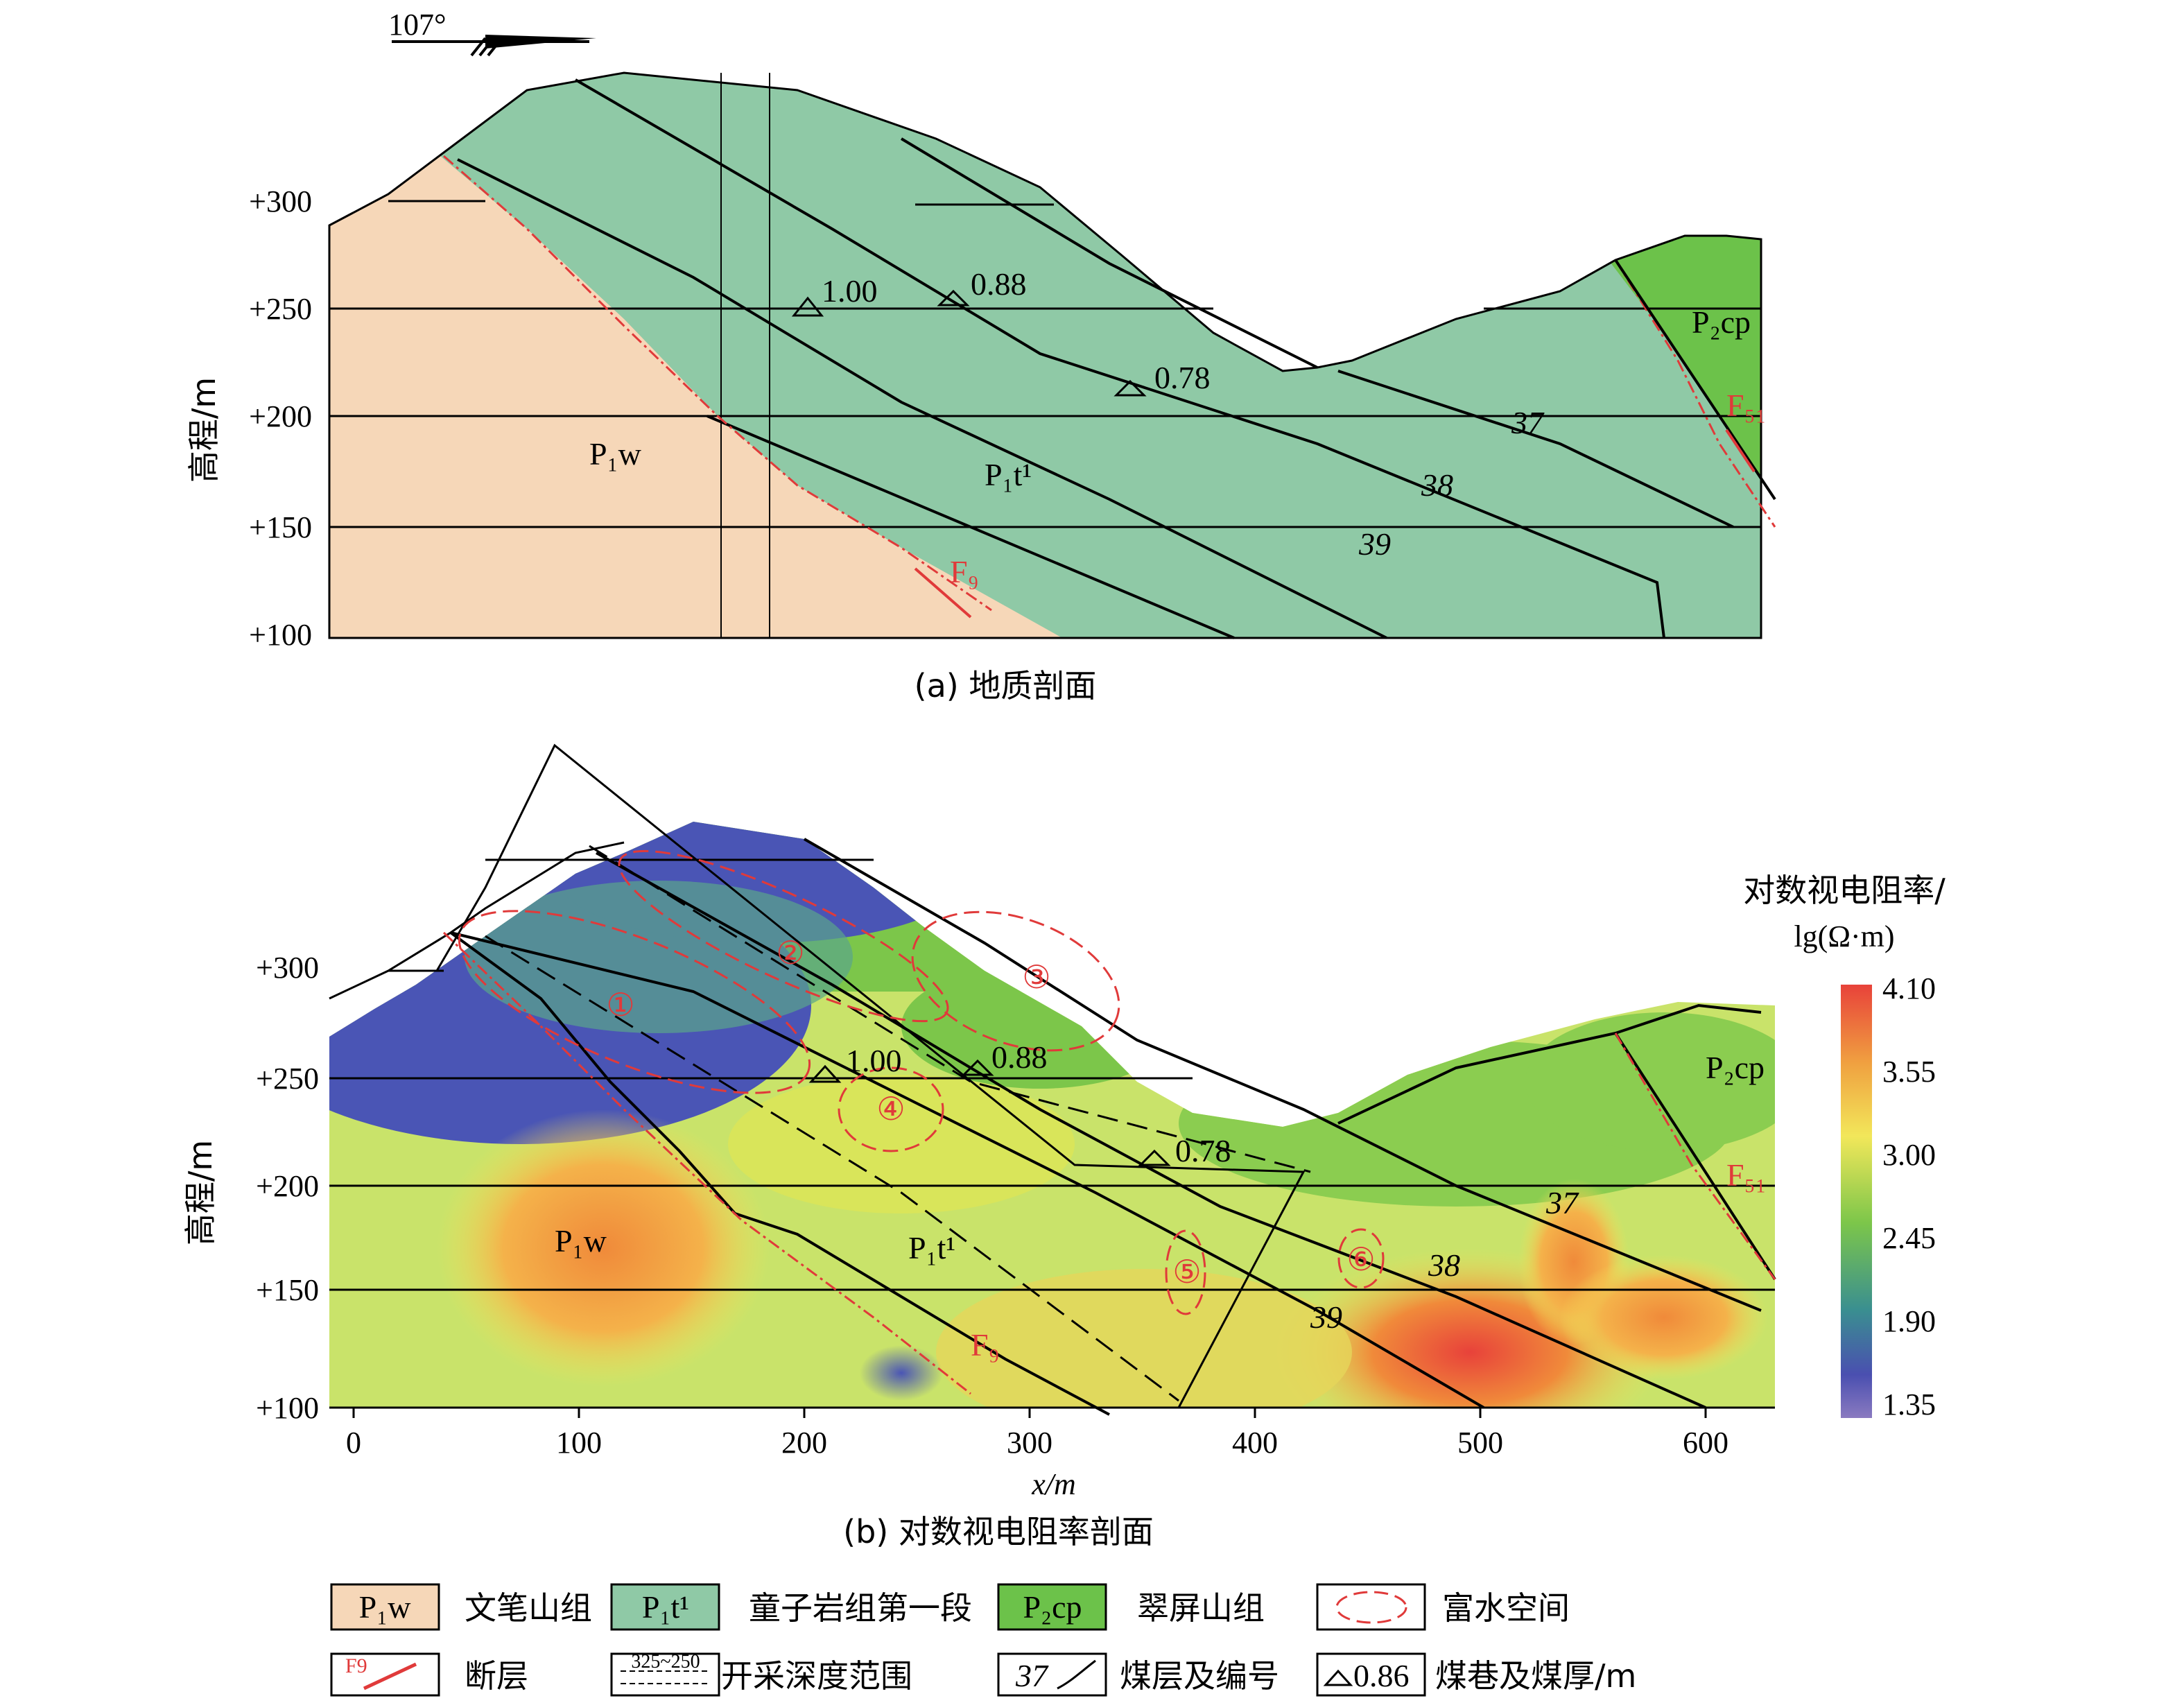 The width and height of the screenshot is (2184, 1703). I want to click on zone-label-4: ④, so click(890, 1109).